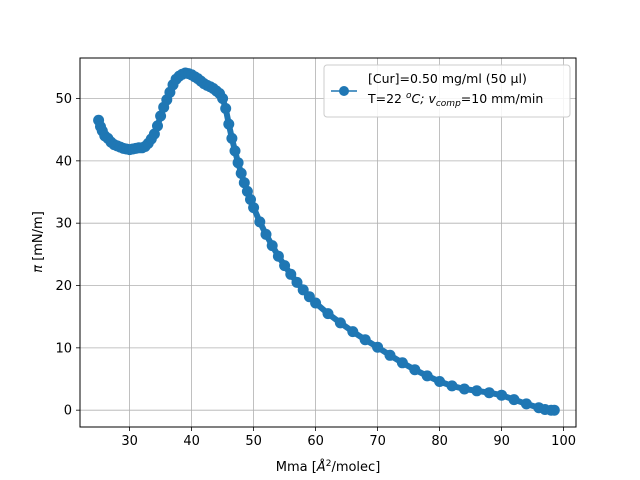 The height and width of the screenshot is (480, 640). What do you see at coordinates (38, 242) in the screenshot?
I see `y-axis-label: π [mN/m]` at bounding box center [38, 242].